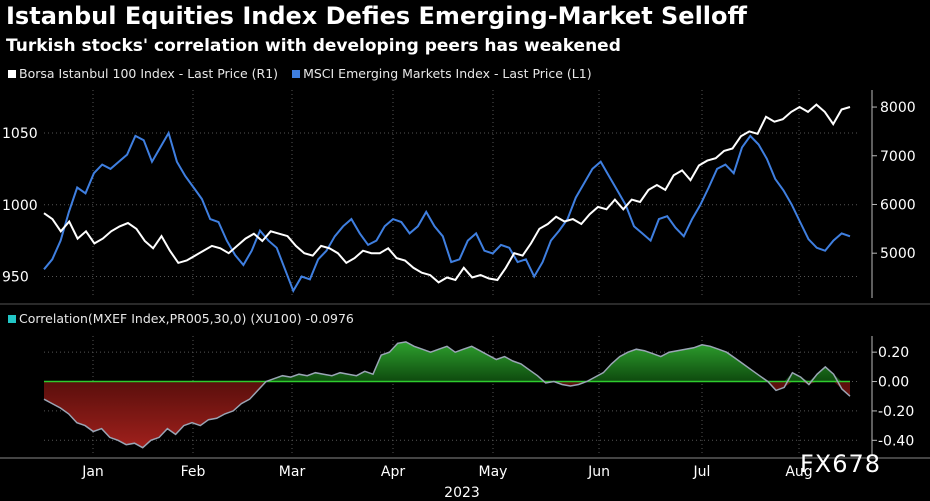 The image size is (930, 501). I want to click on legend-swatch-correlation, so click(12, 318).